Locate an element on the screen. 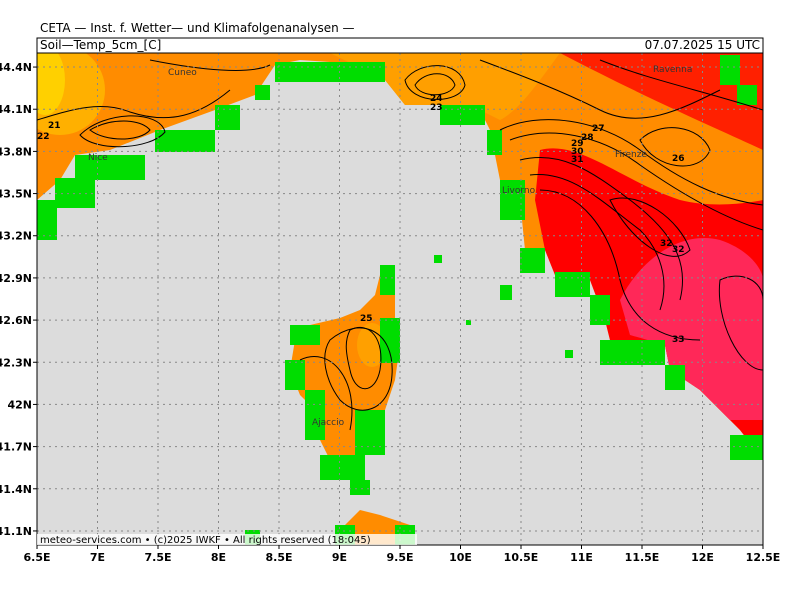  lat-tick-label: 41.7N is located at coordinates (16, 447).